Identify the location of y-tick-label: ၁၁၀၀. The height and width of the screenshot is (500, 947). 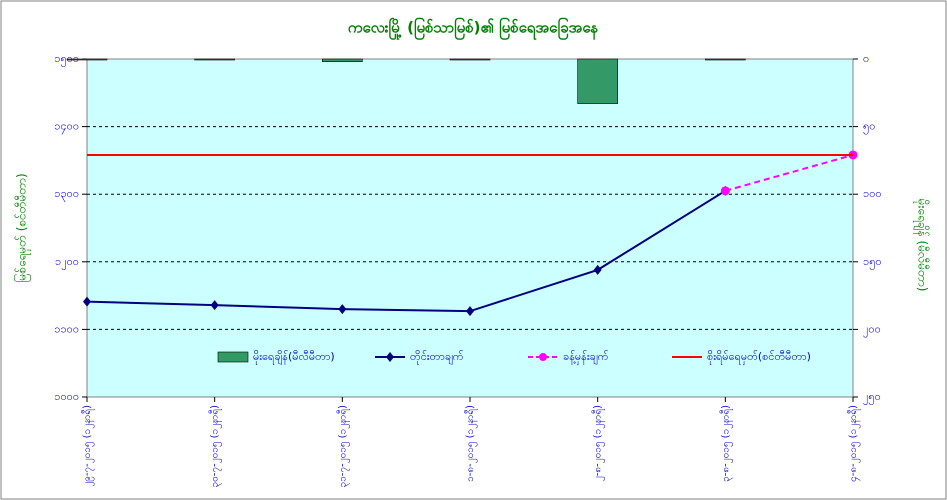
(66, 328).